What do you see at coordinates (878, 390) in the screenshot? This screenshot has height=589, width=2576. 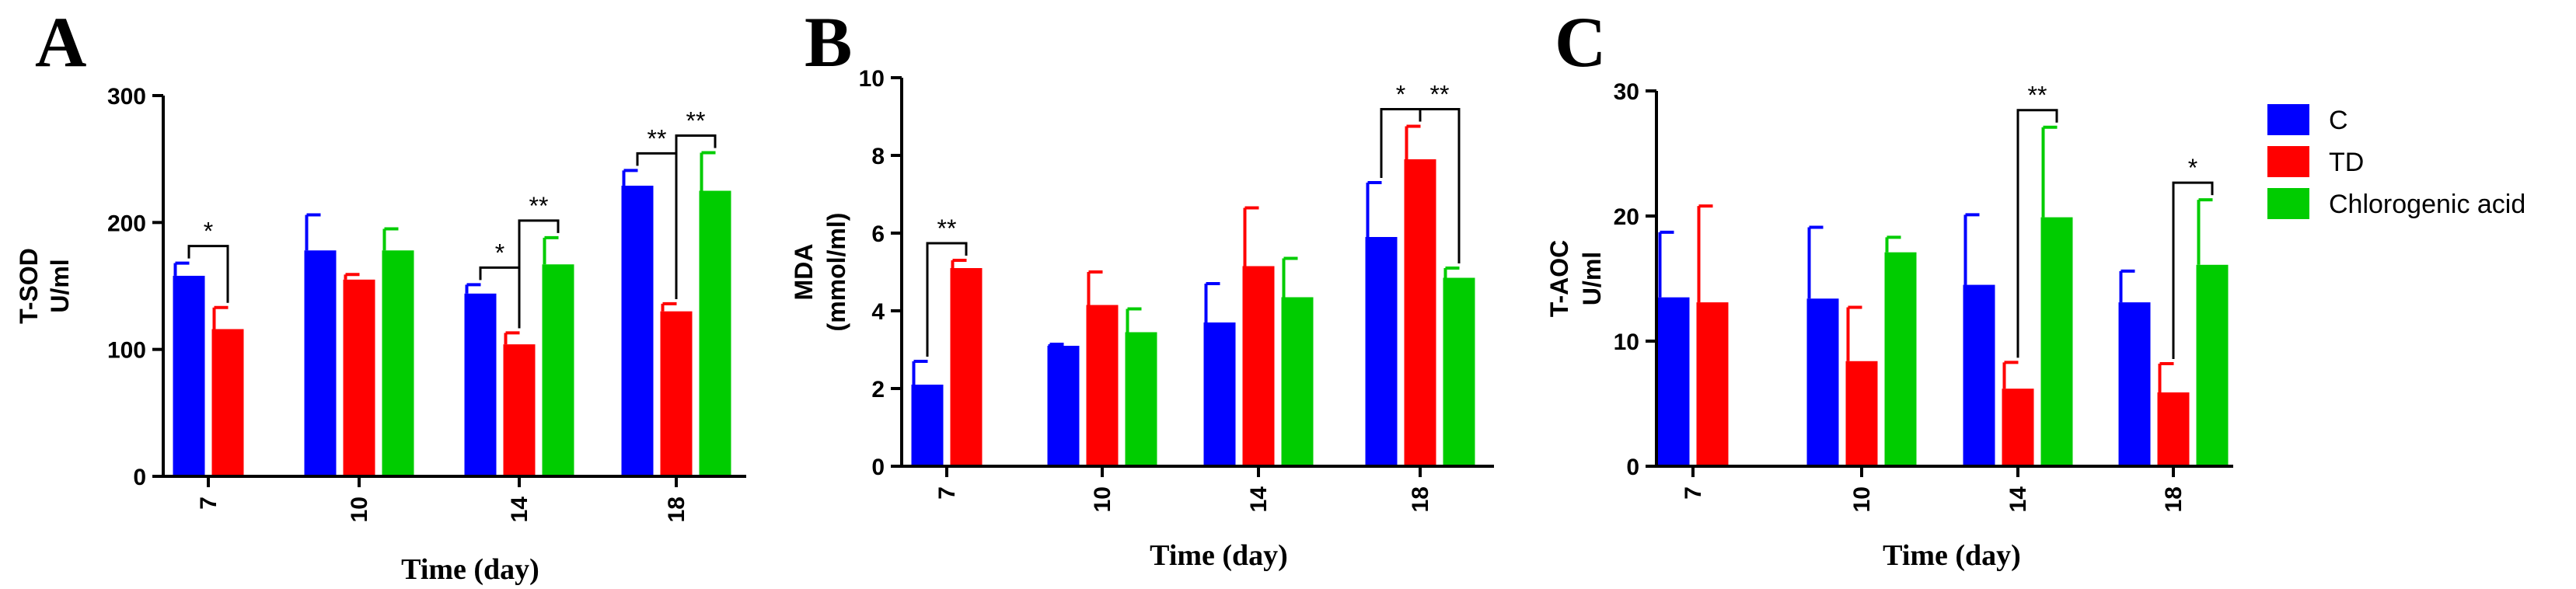 I see `y-tick-label: 2` at bounding box center [878, 390].